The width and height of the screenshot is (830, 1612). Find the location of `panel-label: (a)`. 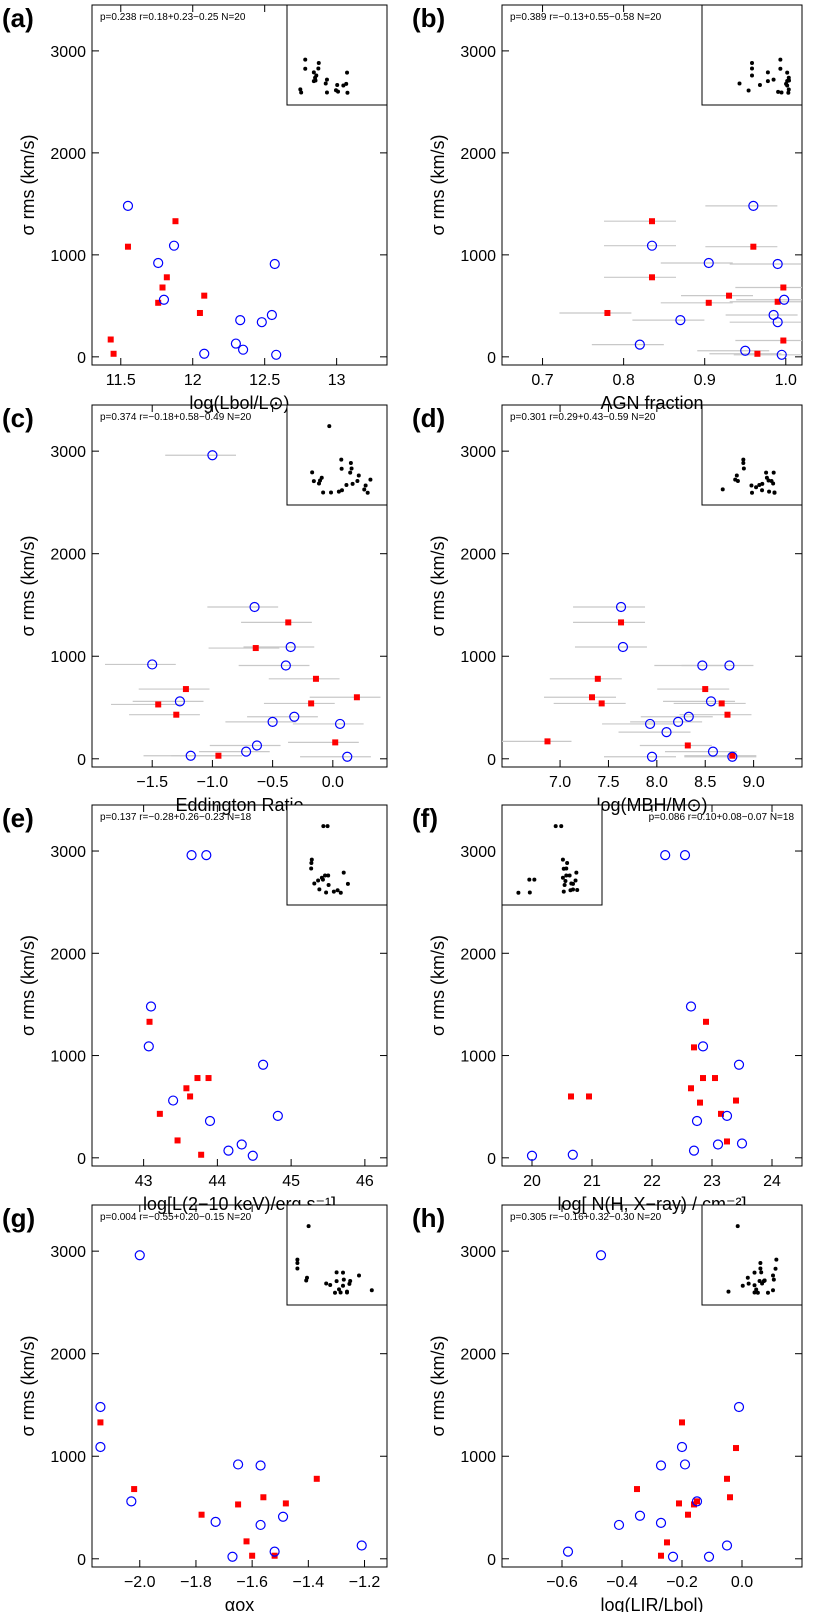

panel-label: (a) is located at coordinates (18, 18).